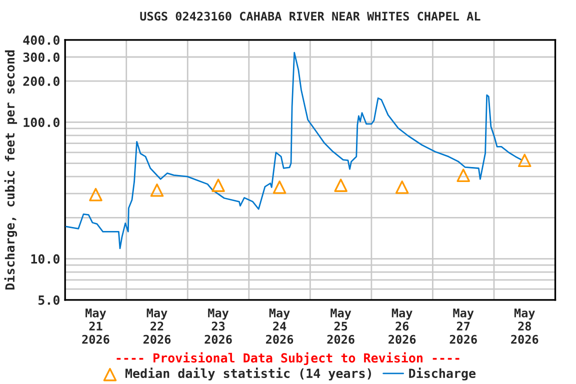 This screenshot has width=576, height=384. I want to click on y-tick-label: 5.0, so click(49, 300).